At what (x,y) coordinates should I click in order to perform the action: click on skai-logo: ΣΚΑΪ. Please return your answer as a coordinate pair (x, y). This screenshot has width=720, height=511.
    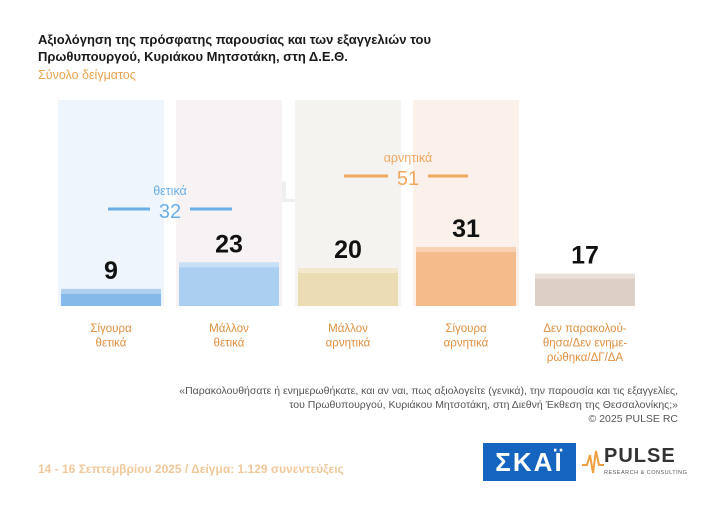
    Looking at the image, I should click on (529, 462).